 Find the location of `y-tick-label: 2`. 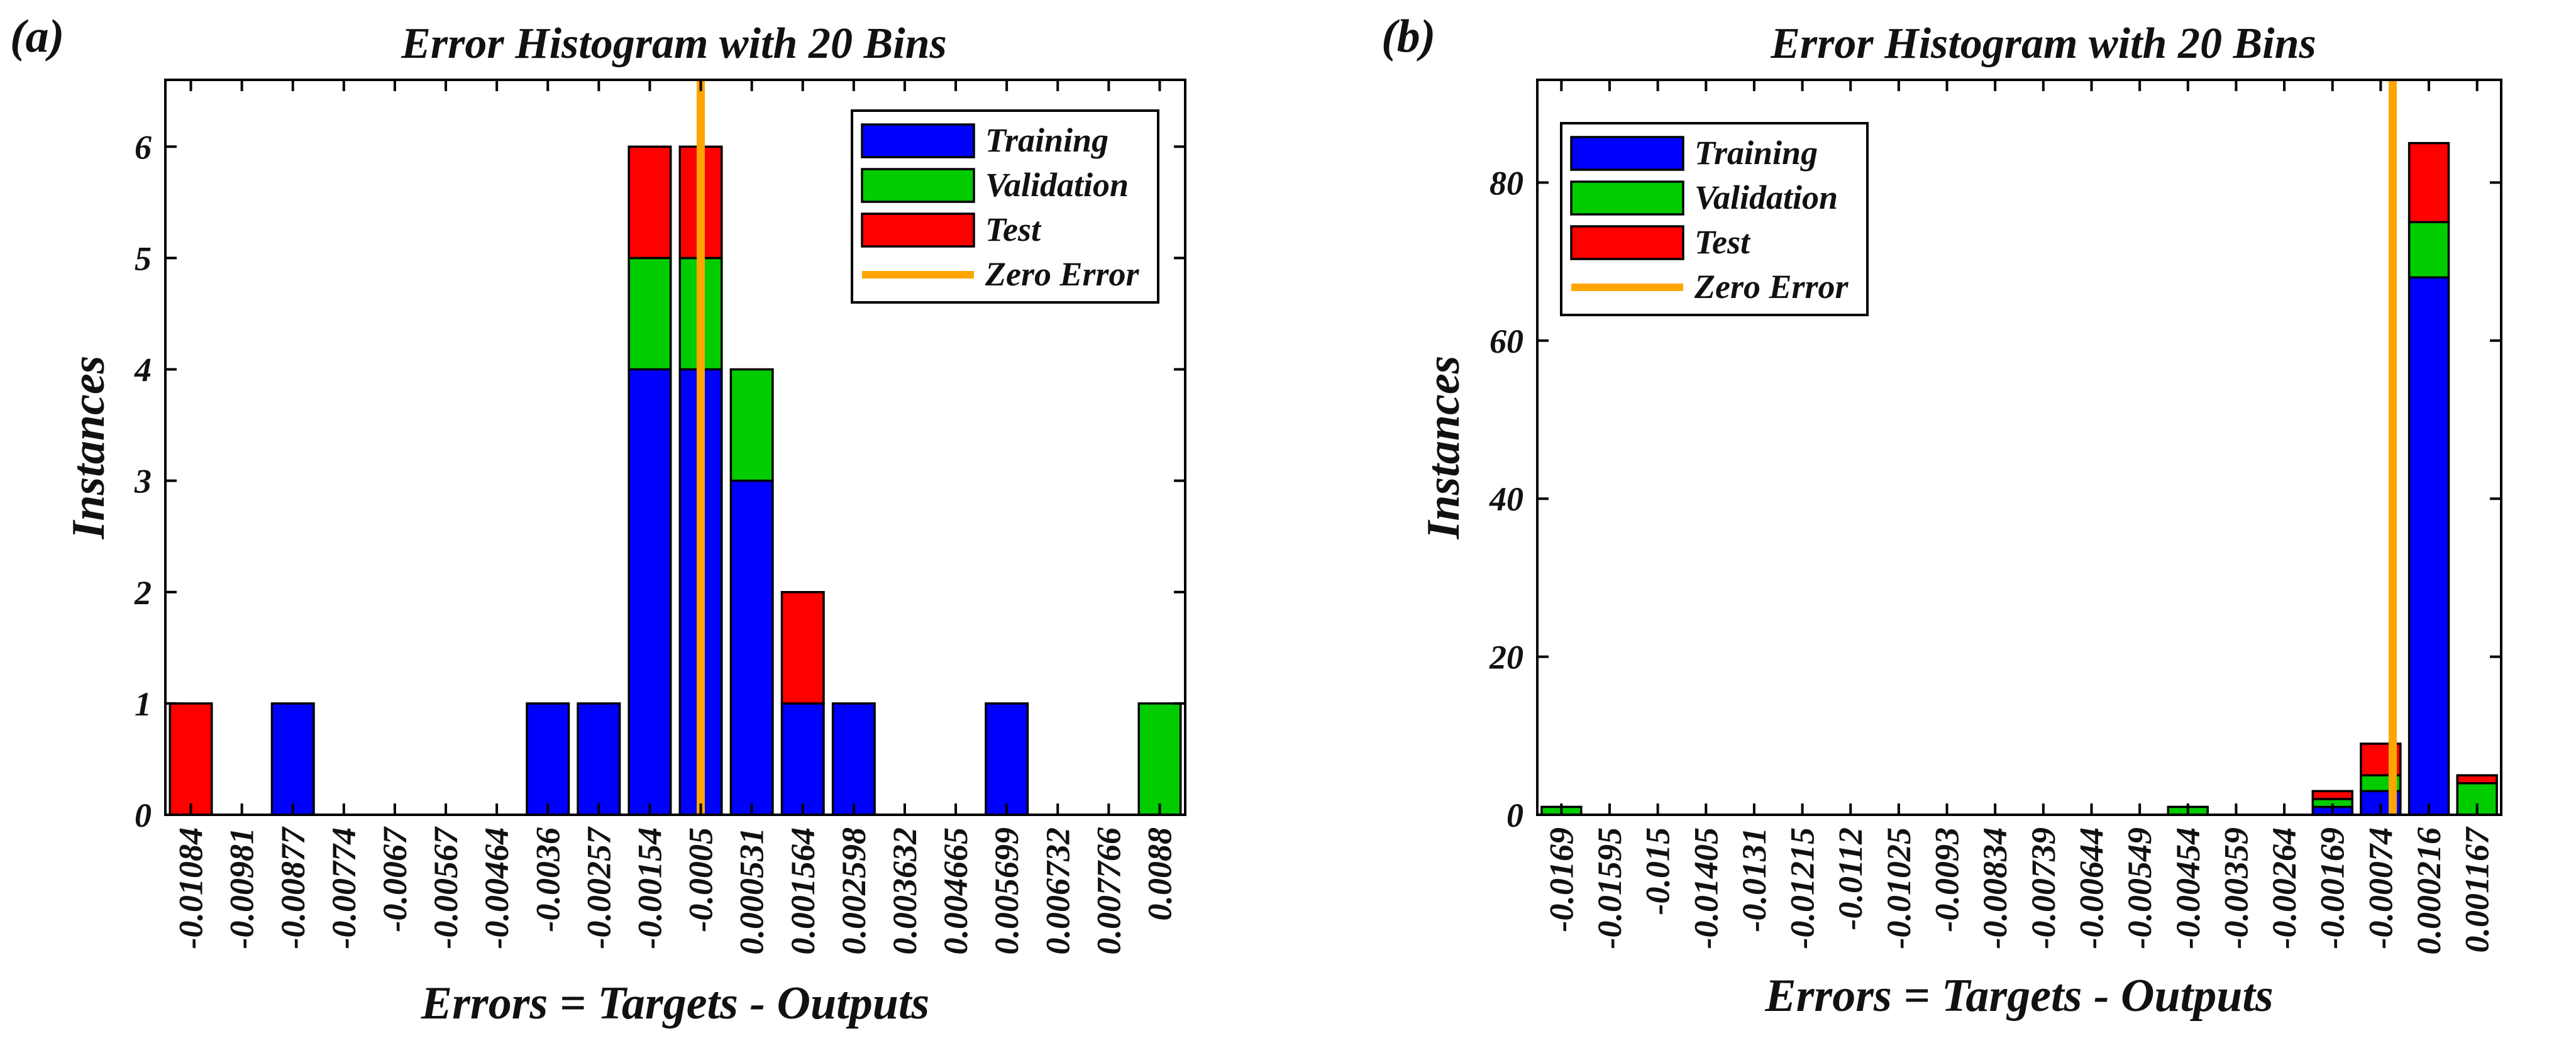

y-tick-label: 2 is located at coordinates (143, 593).